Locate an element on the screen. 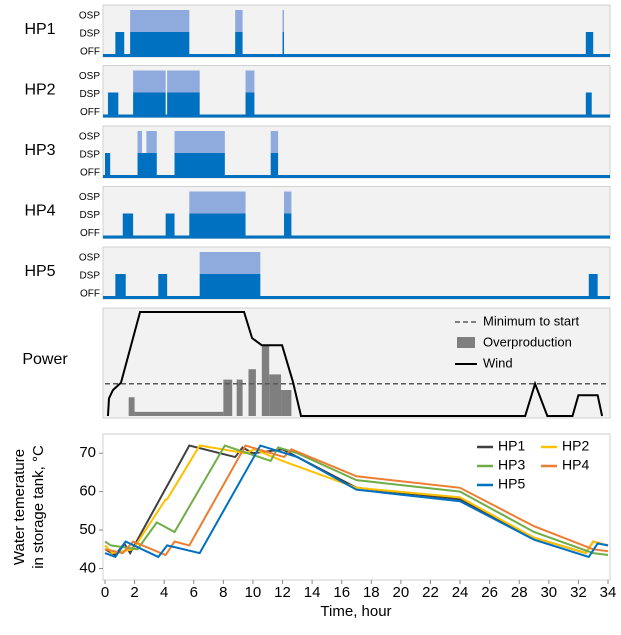 The height and width of the screenshot is (635, 621). x-tick-label: 22 is located at coordinates (430, 592).